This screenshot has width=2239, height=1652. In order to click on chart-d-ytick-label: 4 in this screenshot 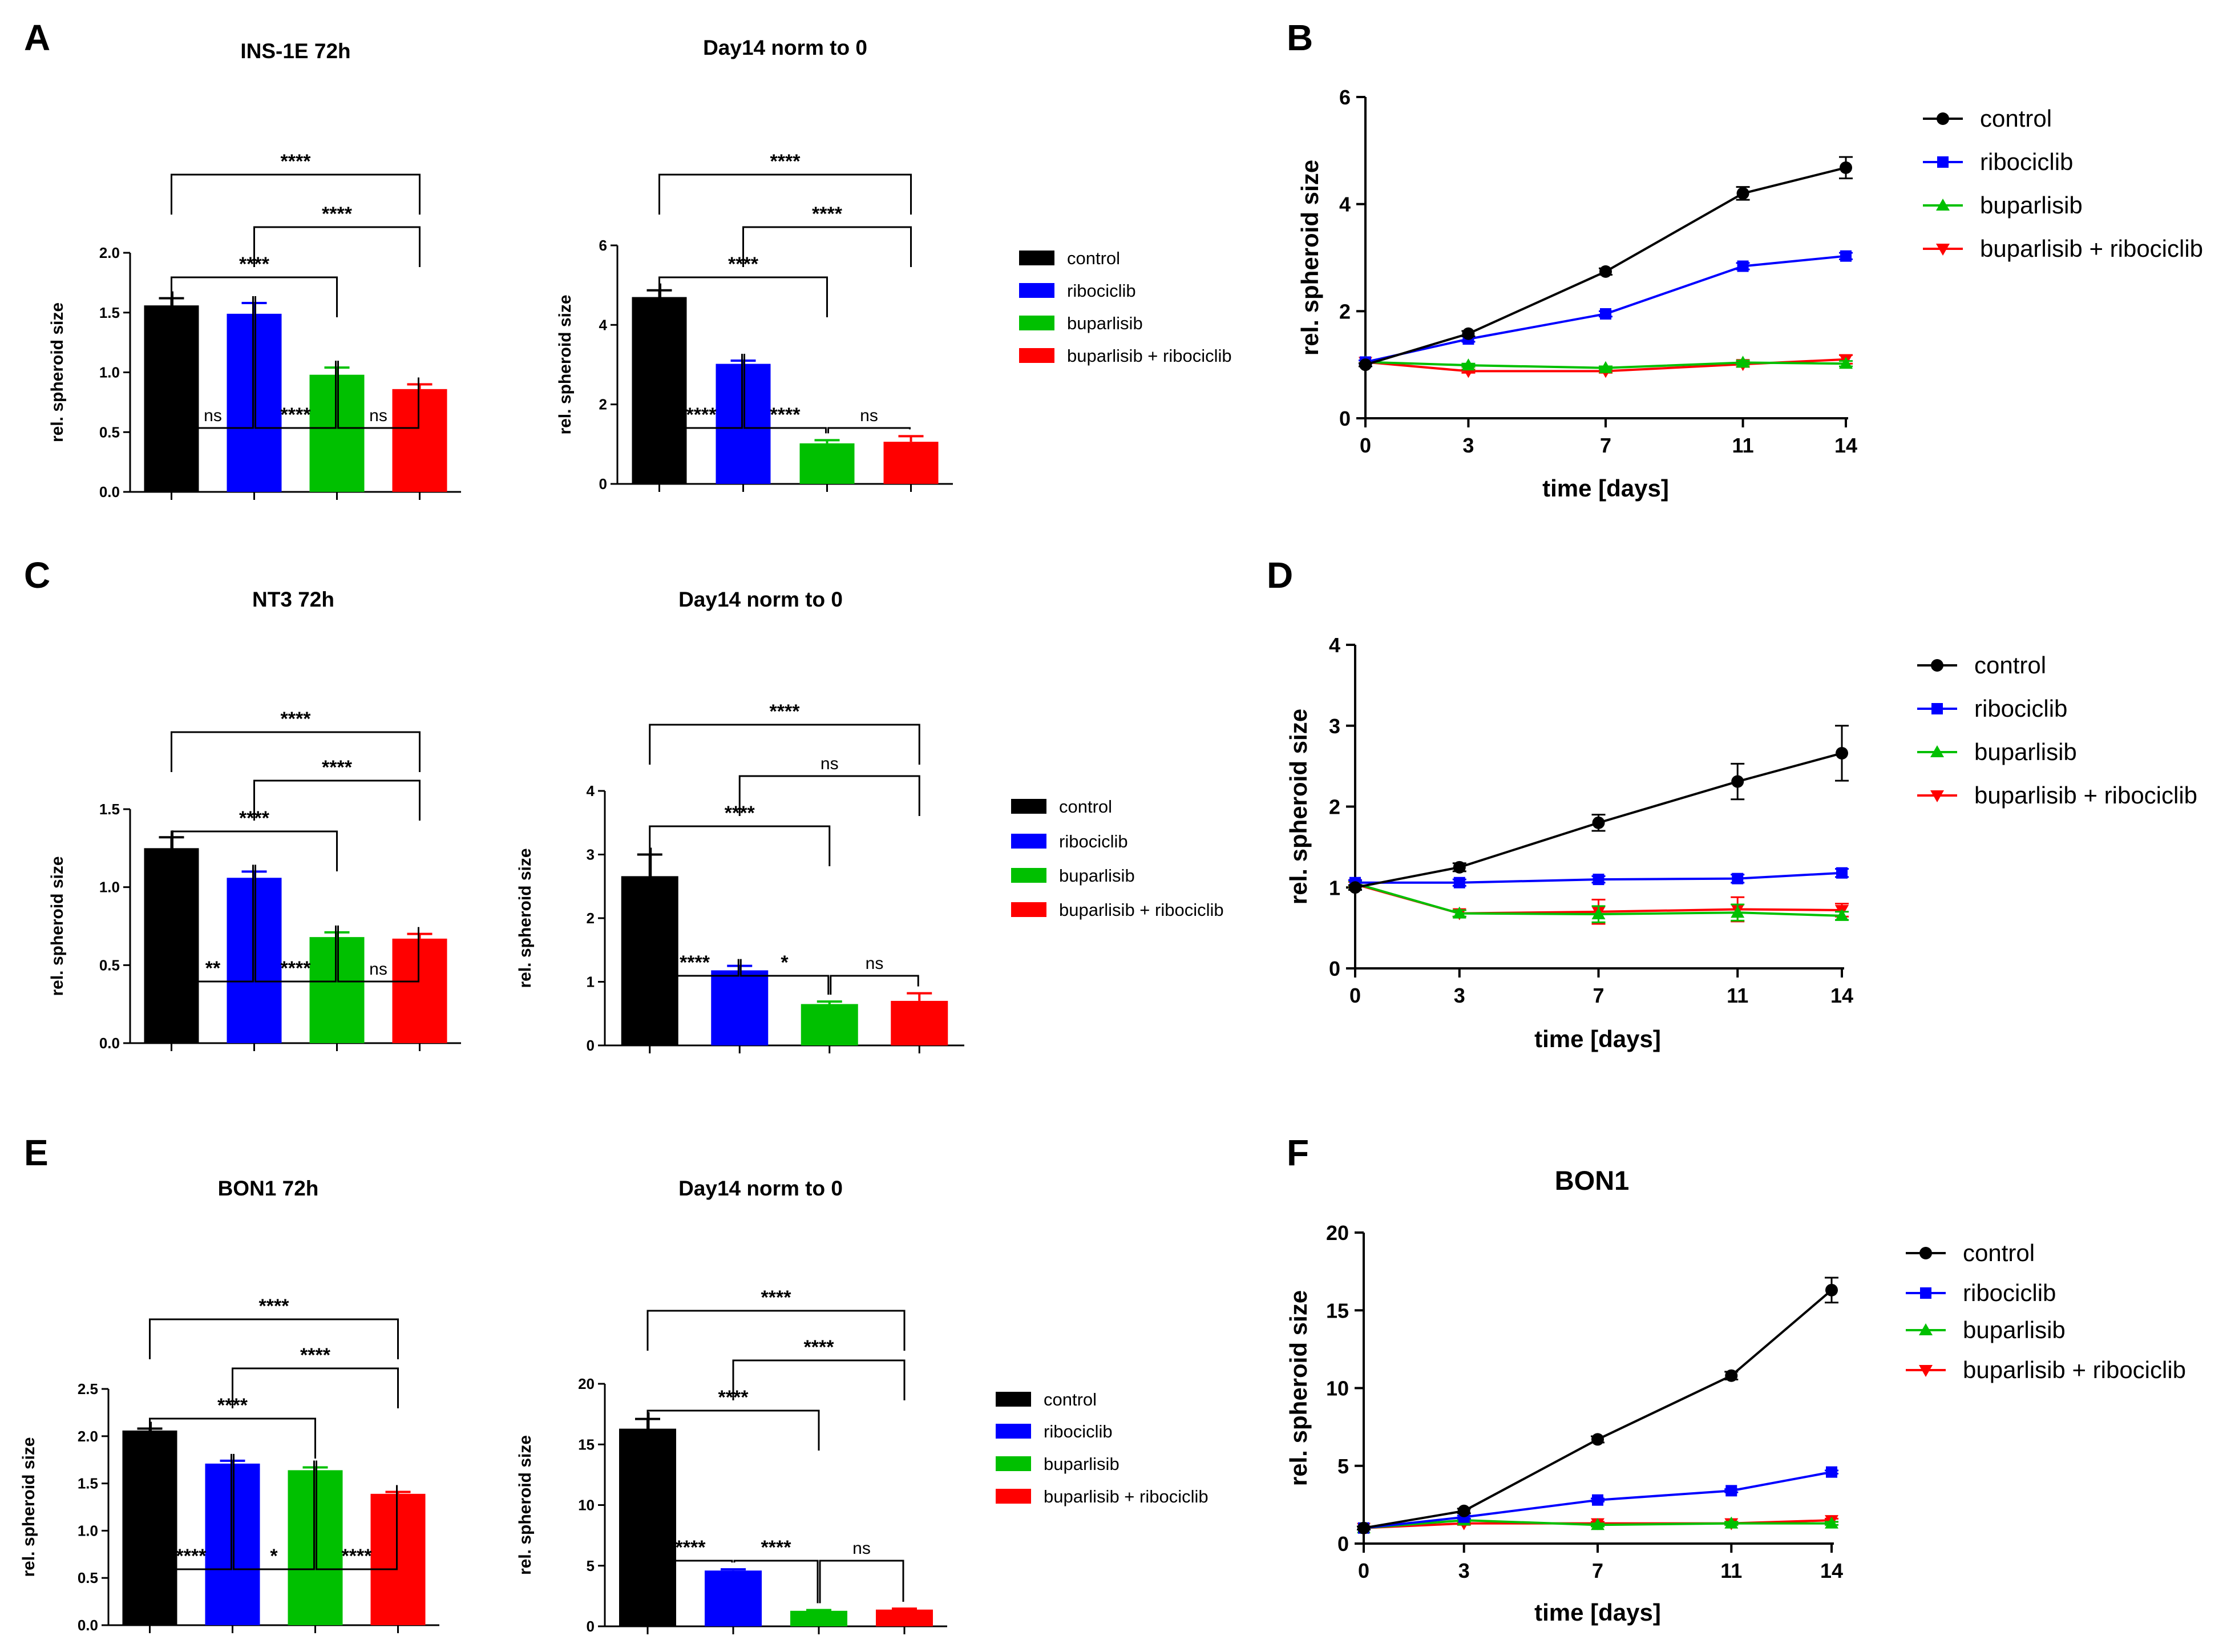, I will do `click(1334, 645)`.